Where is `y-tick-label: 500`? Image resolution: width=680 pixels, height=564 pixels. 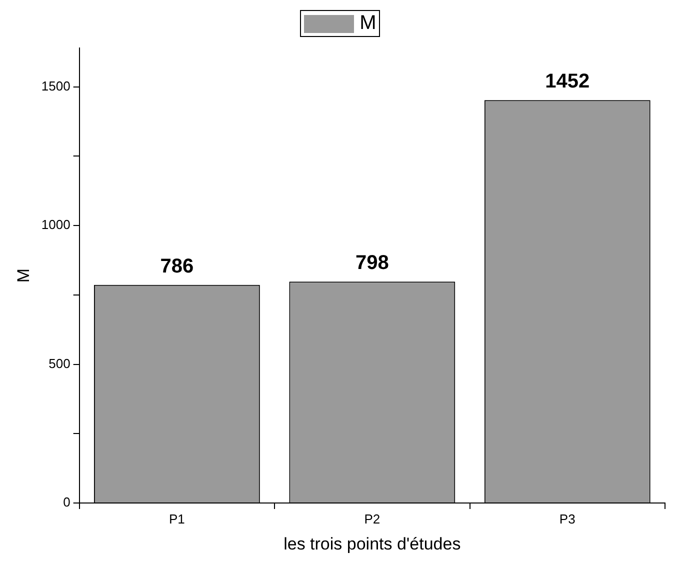 y-tick-label: 500 is located at coordinates (59, 363).